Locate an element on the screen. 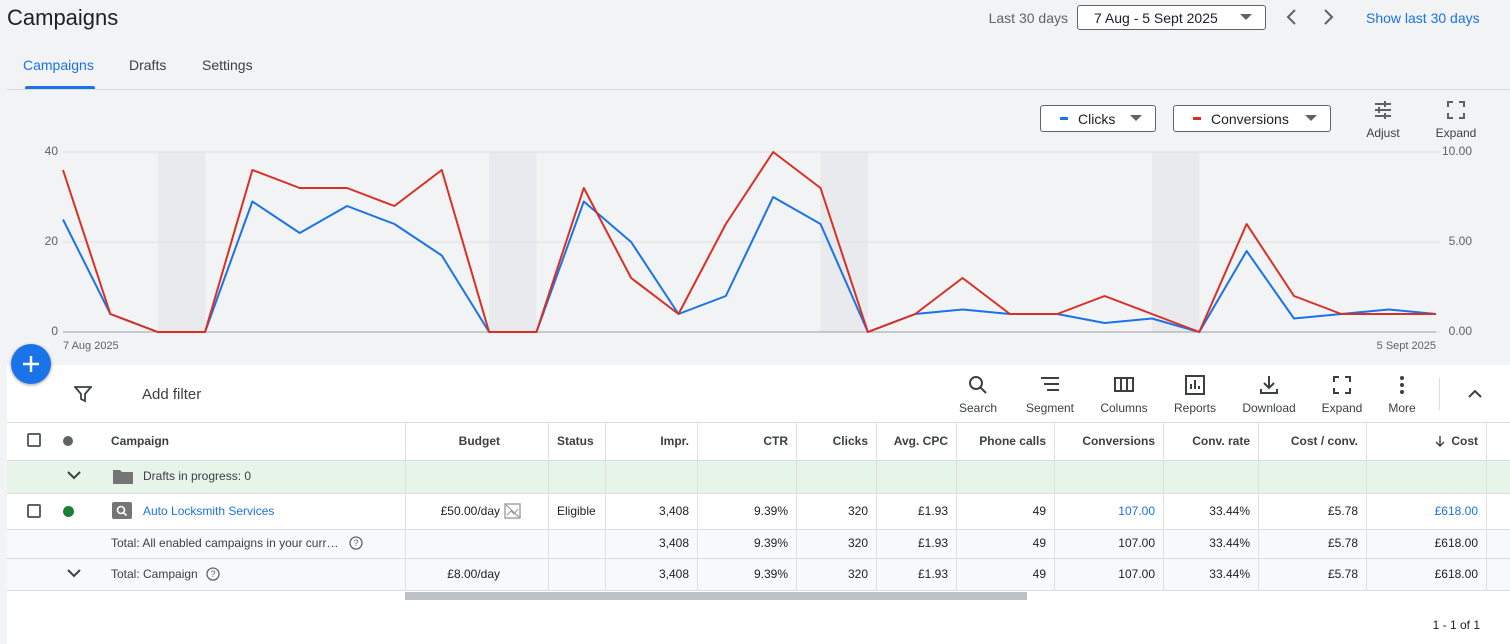 The height and width of the screenshot is (644, 1510). tool-label: Columns is located at coordinates (1124, 408).